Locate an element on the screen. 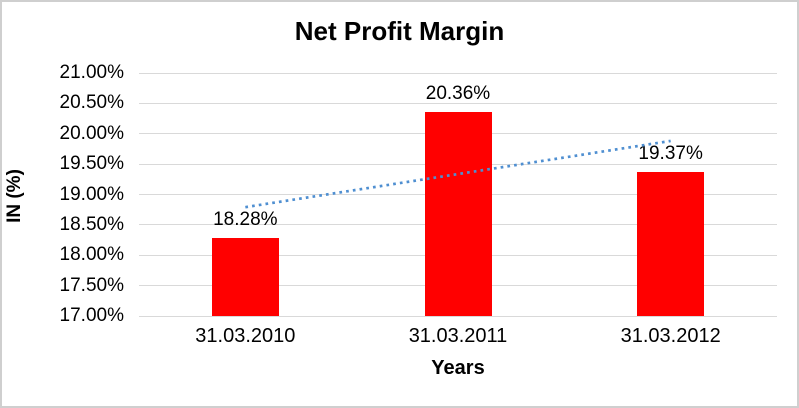  y-tick-label: 19.50% is located at coordinates (91, 164).